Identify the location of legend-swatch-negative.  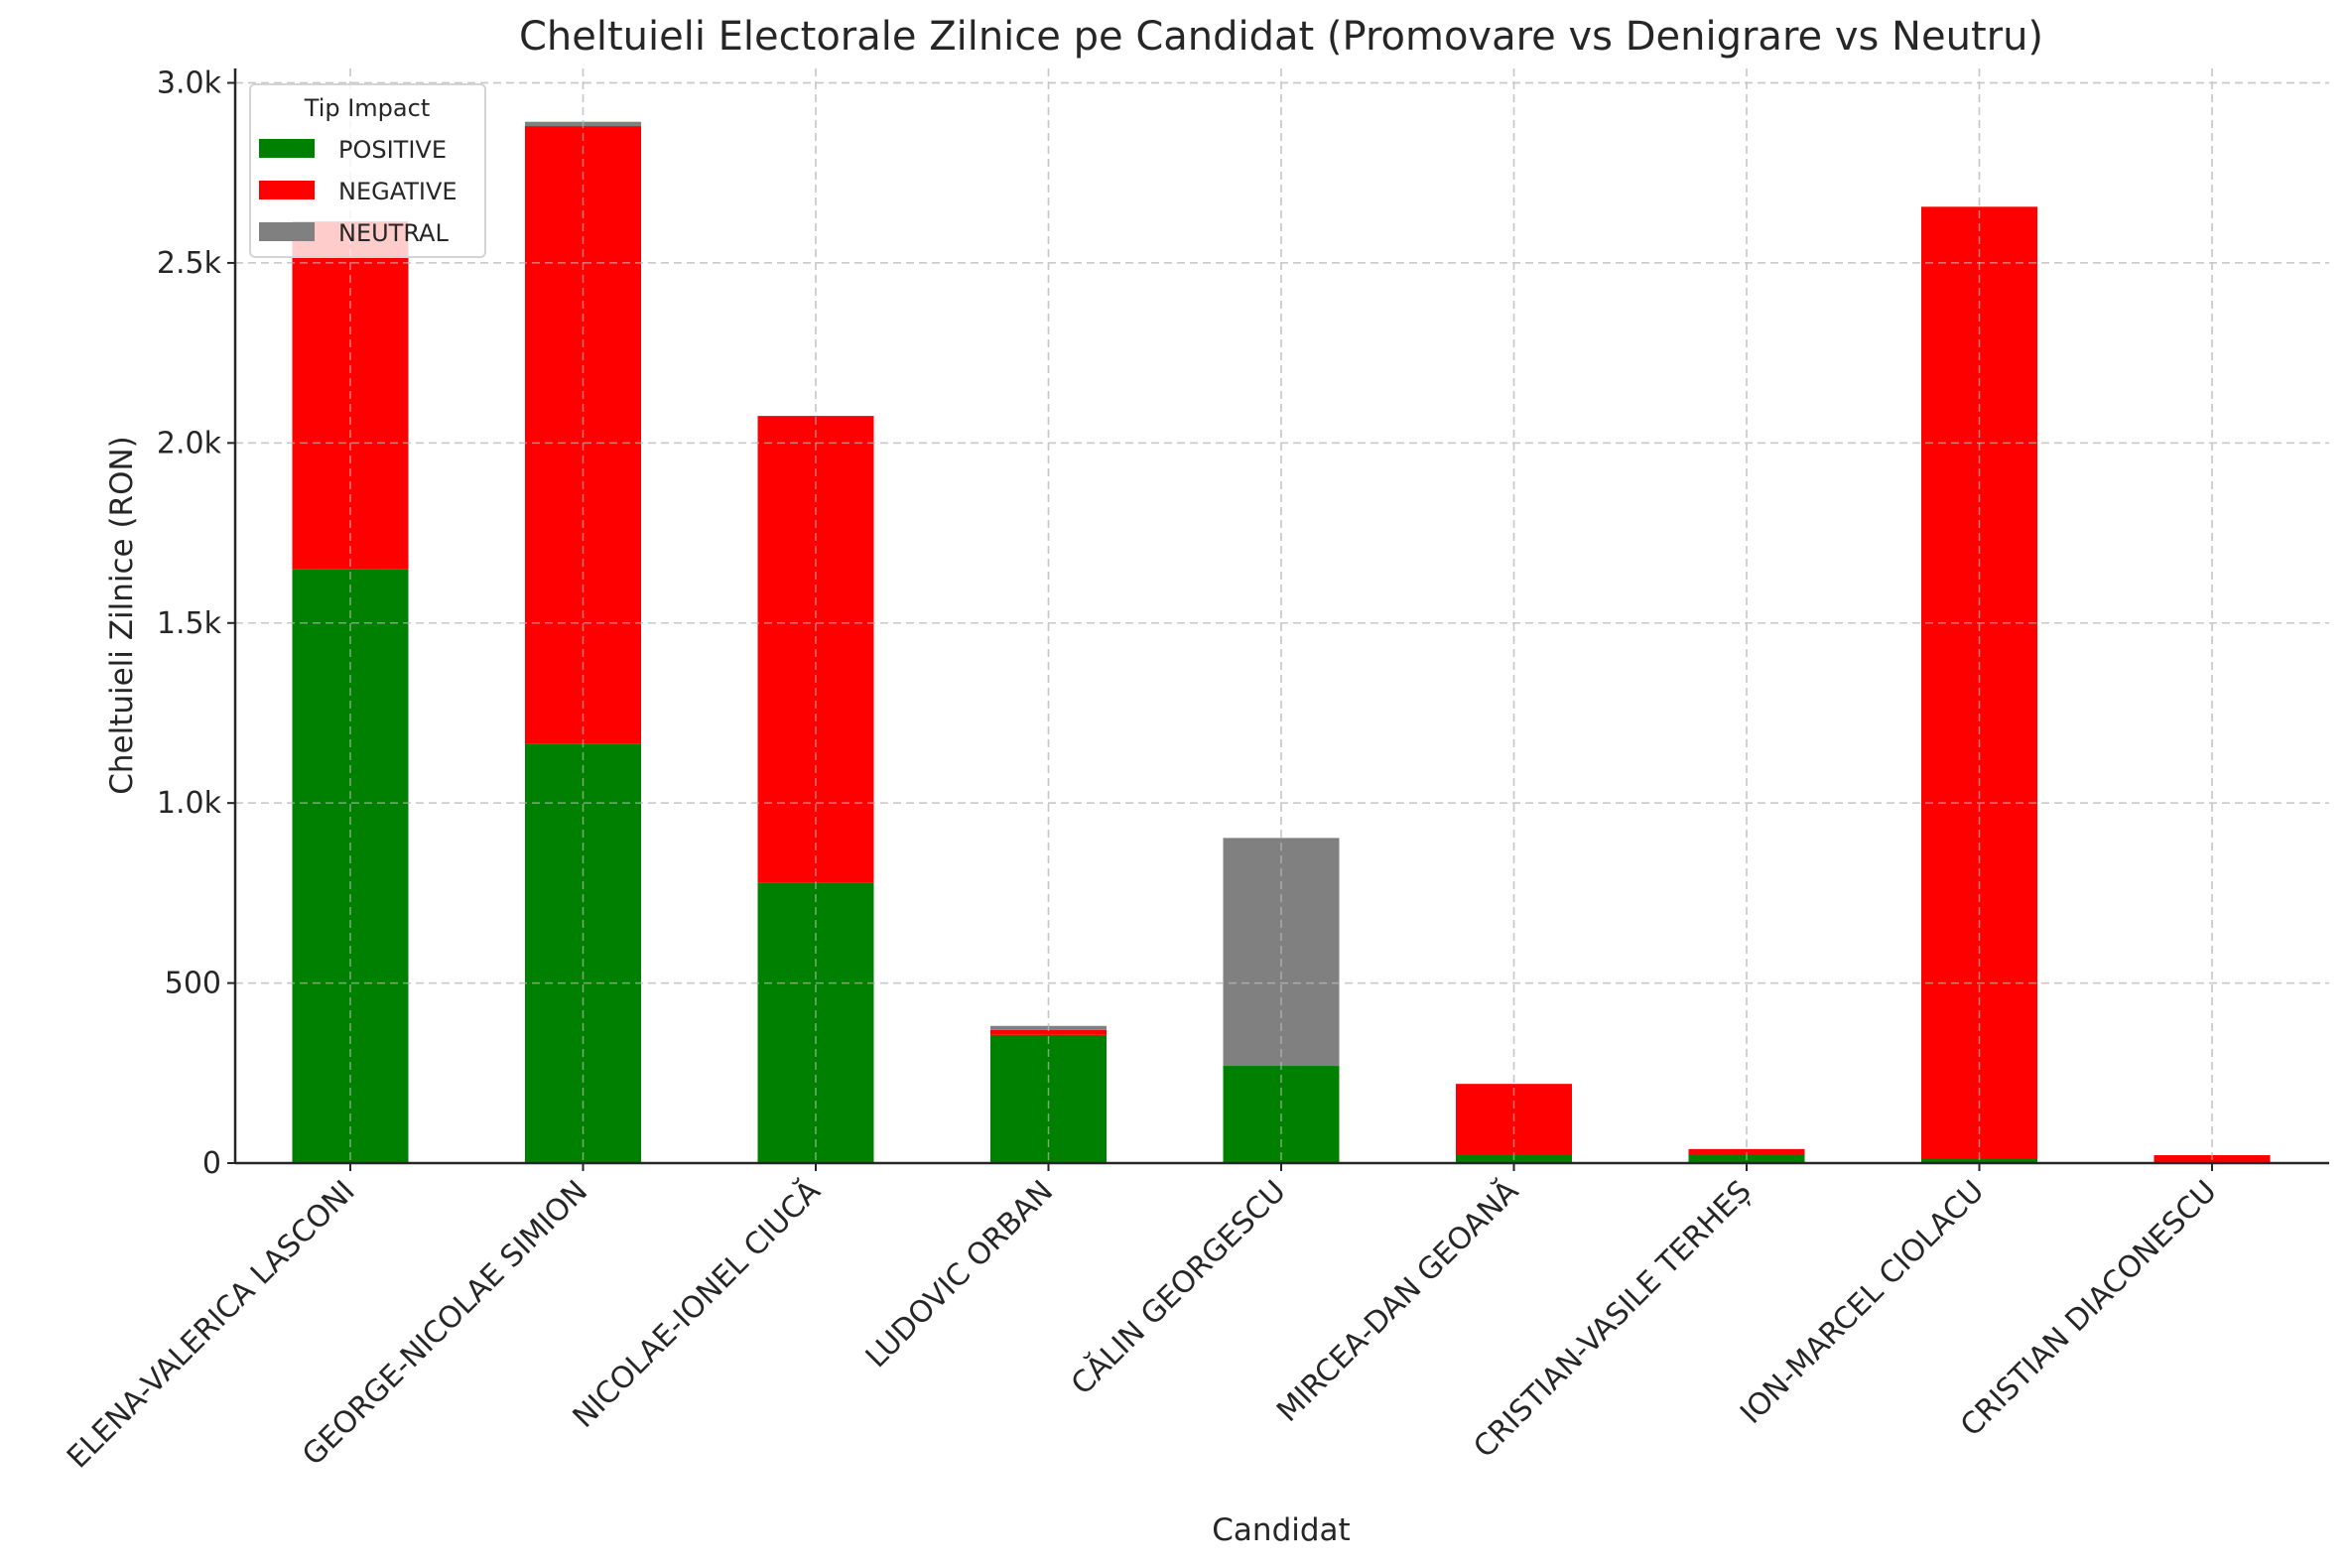
(287, 190).